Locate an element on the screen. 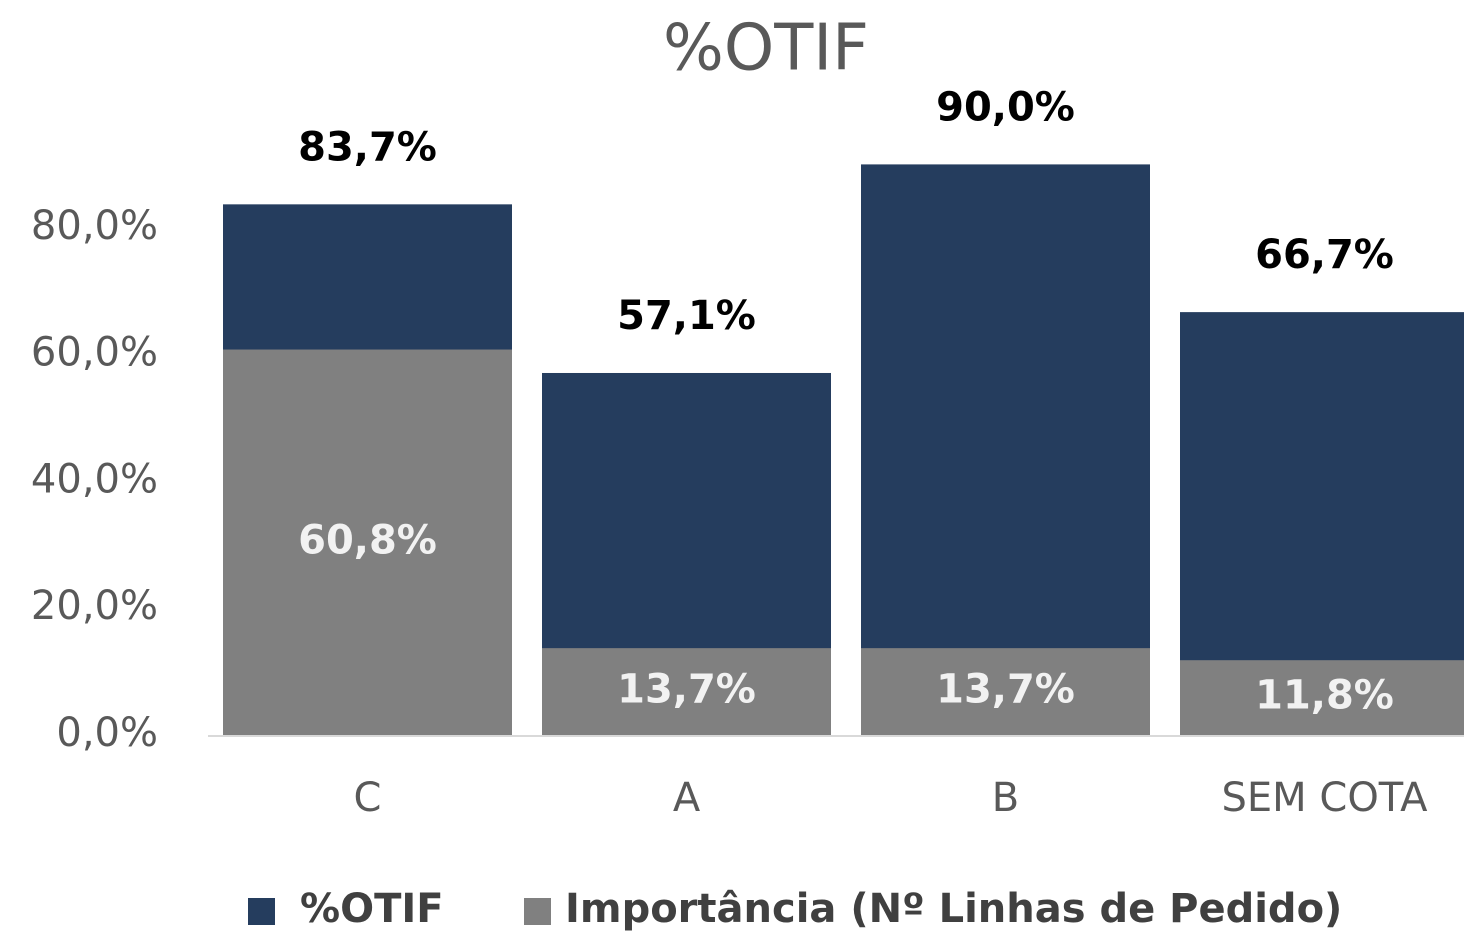 The height and width of the screenshot is (934, 1464). chart-title: %OTIF is located at coordinates (766, 49).